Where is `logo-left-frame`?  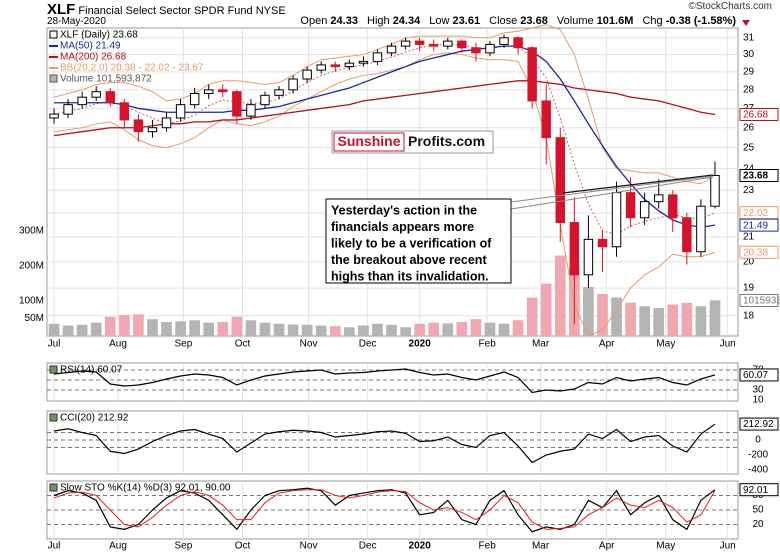
logo-left-frame is located at coordinates (369, 142).